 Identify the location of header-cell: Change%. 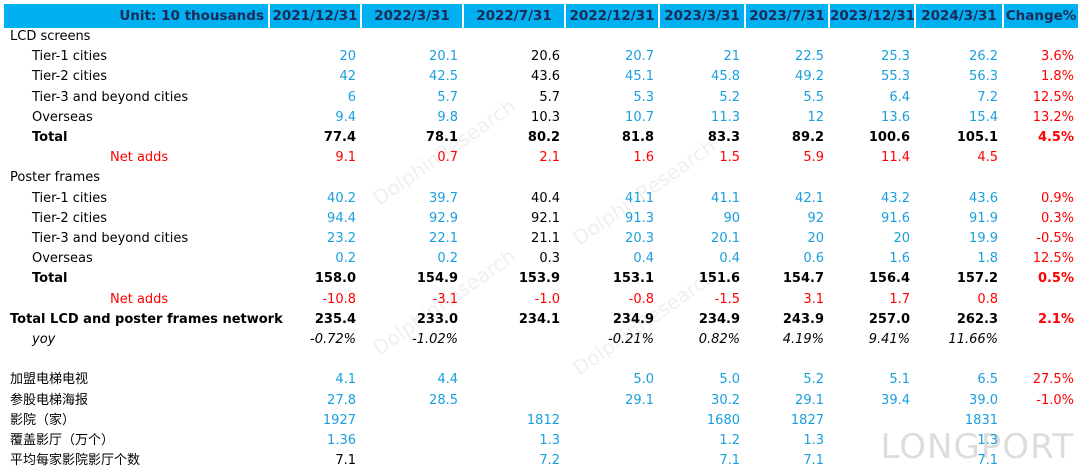
(1041, 16).